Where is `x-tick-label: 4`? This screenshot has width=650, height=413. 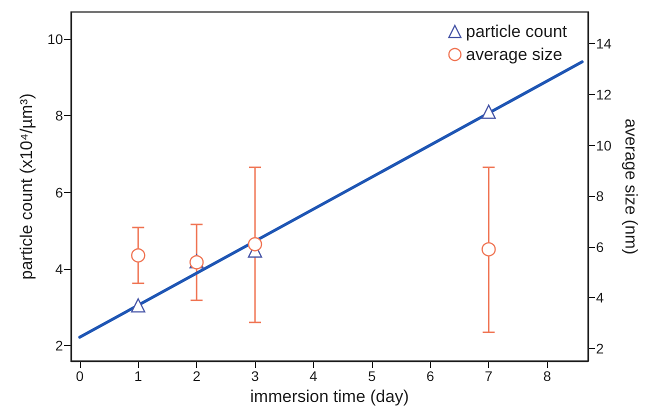
x-tick-label: 4 is located at coordinates (314, 376).